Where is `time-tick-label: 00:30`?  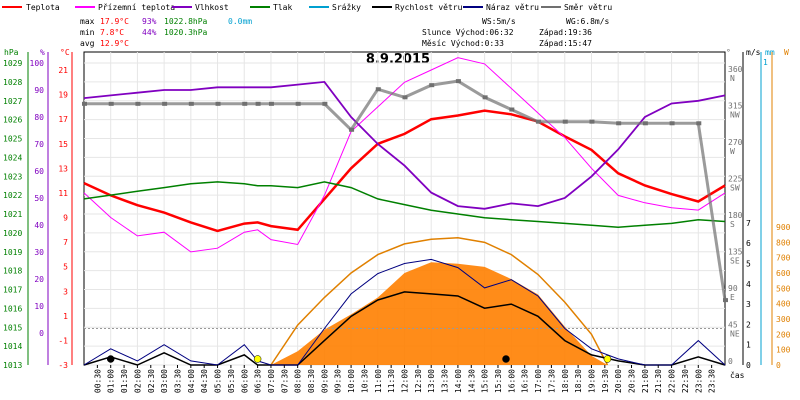
time-tick-label: 00:30 is located at coordinates (97, 381).